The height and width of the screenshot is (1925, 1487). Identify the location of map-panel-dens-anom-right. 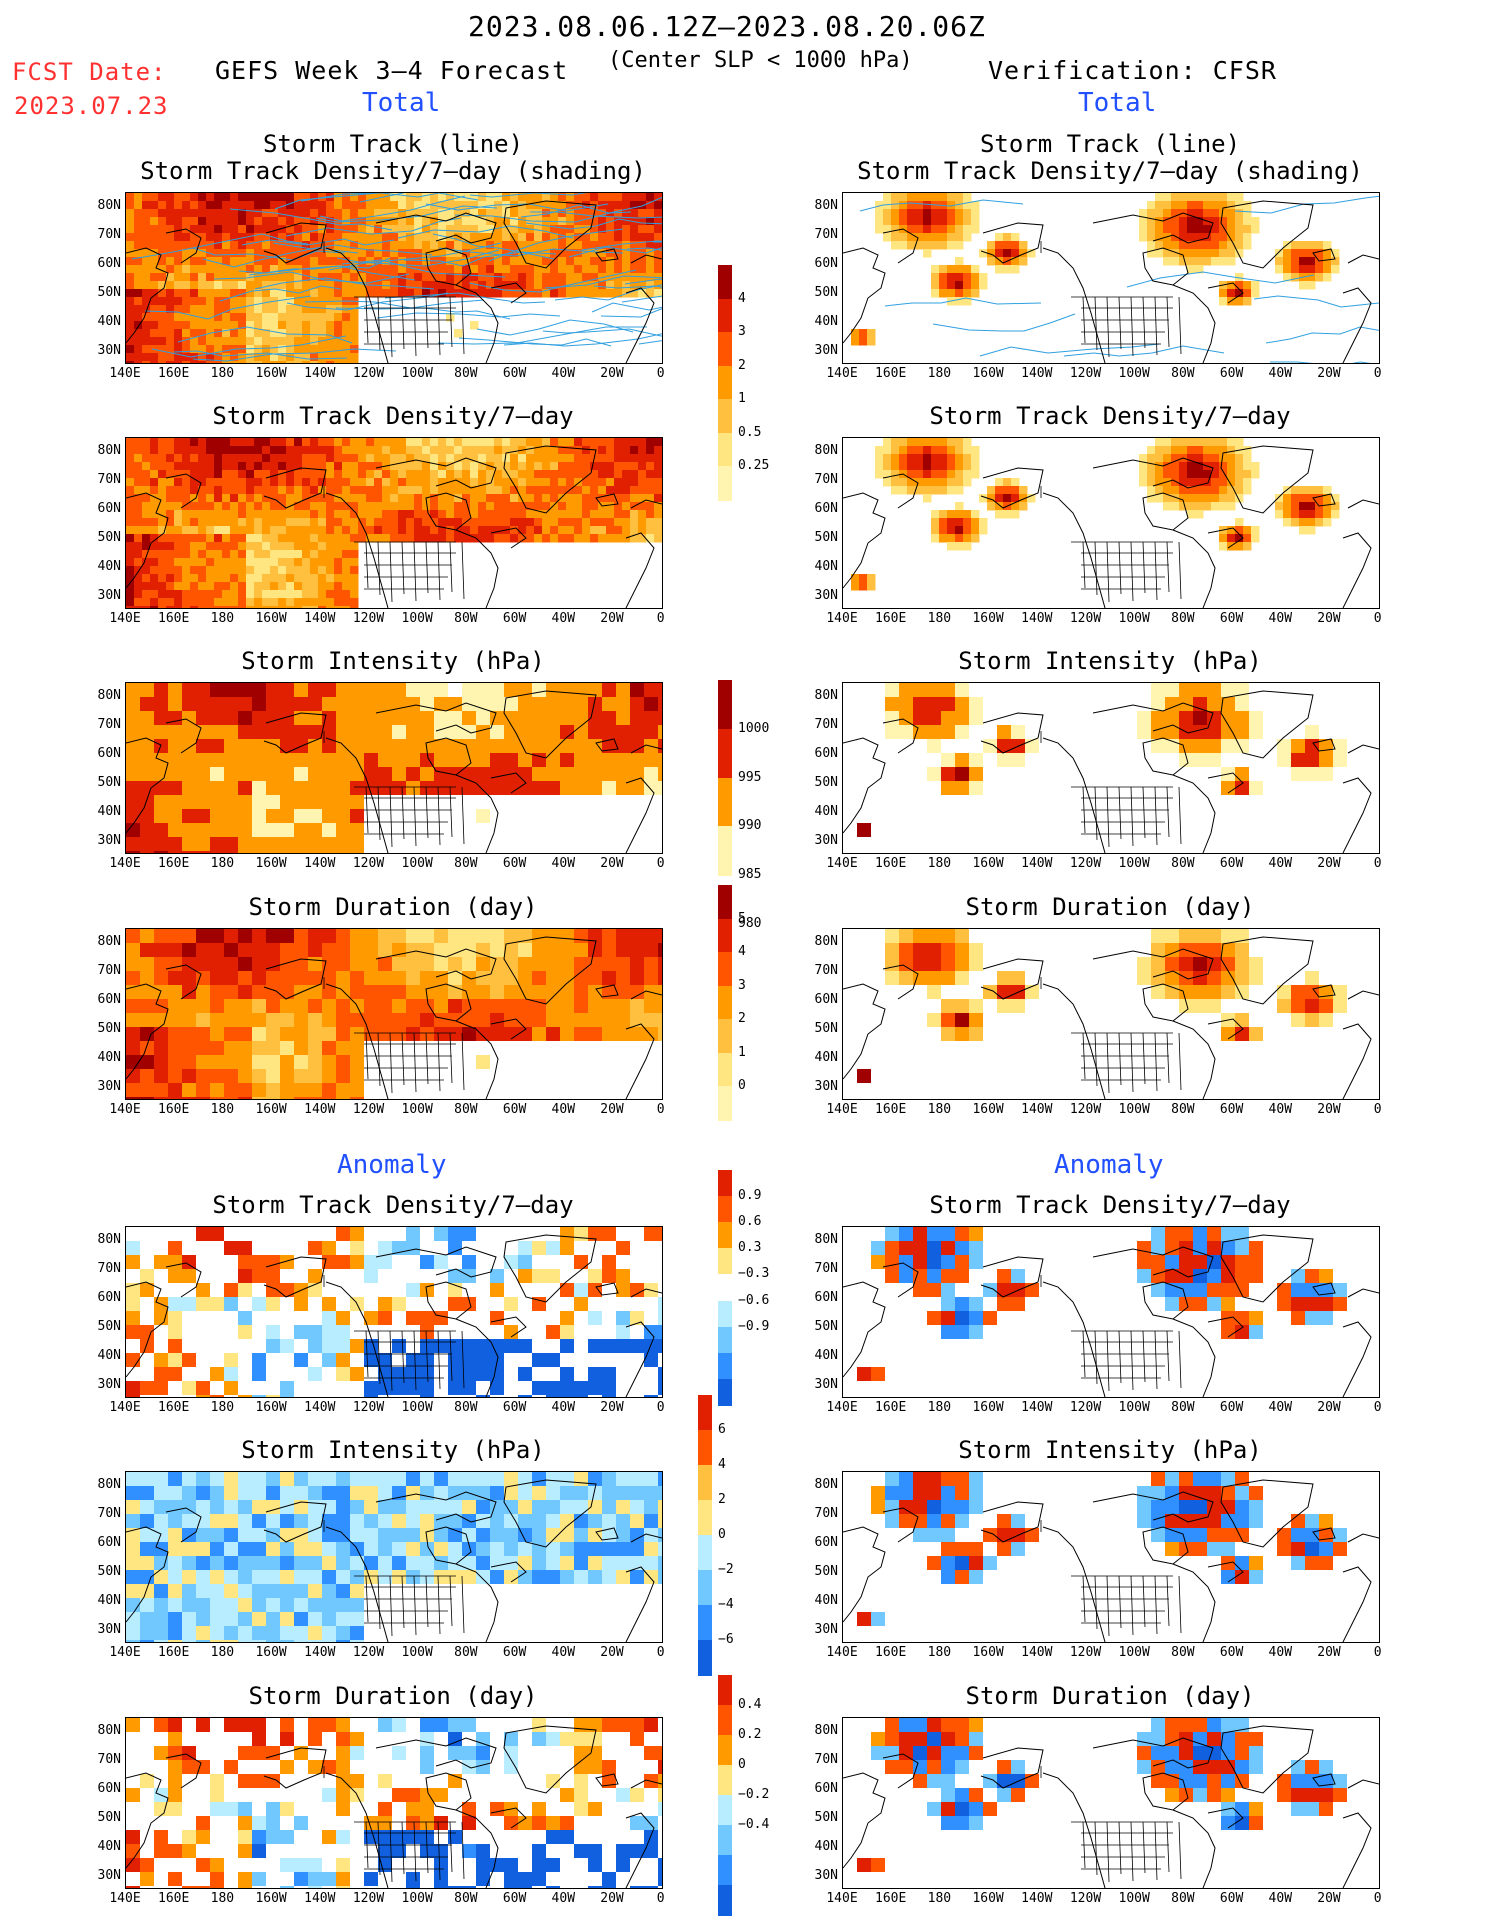
(1111, 1312).